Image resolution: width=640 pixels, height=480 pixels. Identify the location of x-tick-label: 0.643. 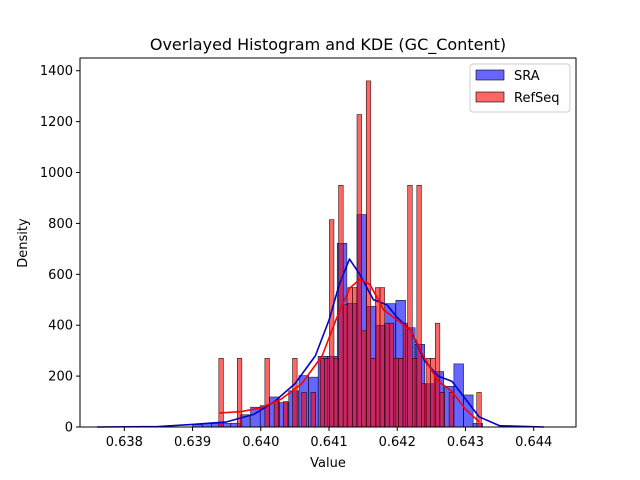
(465, 442).